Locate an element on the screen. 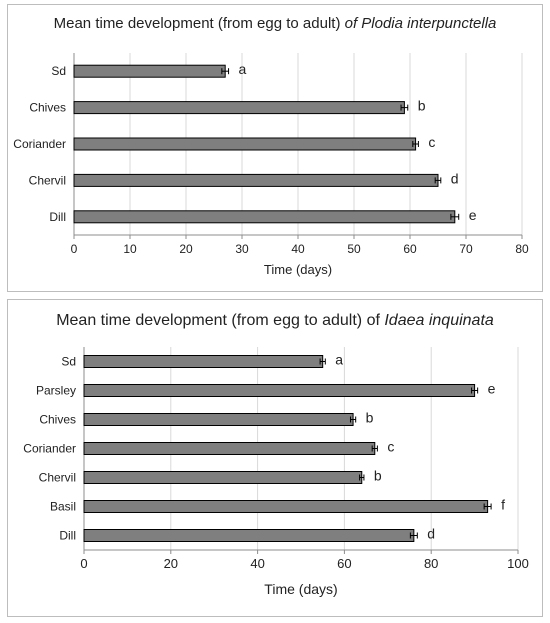  x-tick-label: 70 is located at coordinates (466, 249).